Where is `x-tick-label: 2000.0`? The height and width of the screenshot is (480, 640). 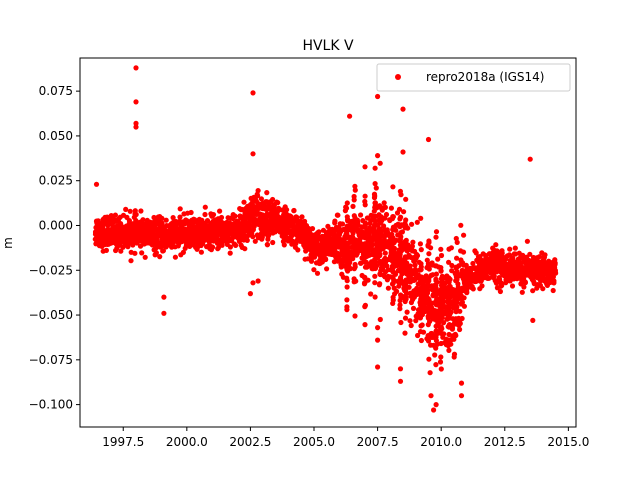 x-tick-label: 2000.0 is located at coordinates (187, 442).